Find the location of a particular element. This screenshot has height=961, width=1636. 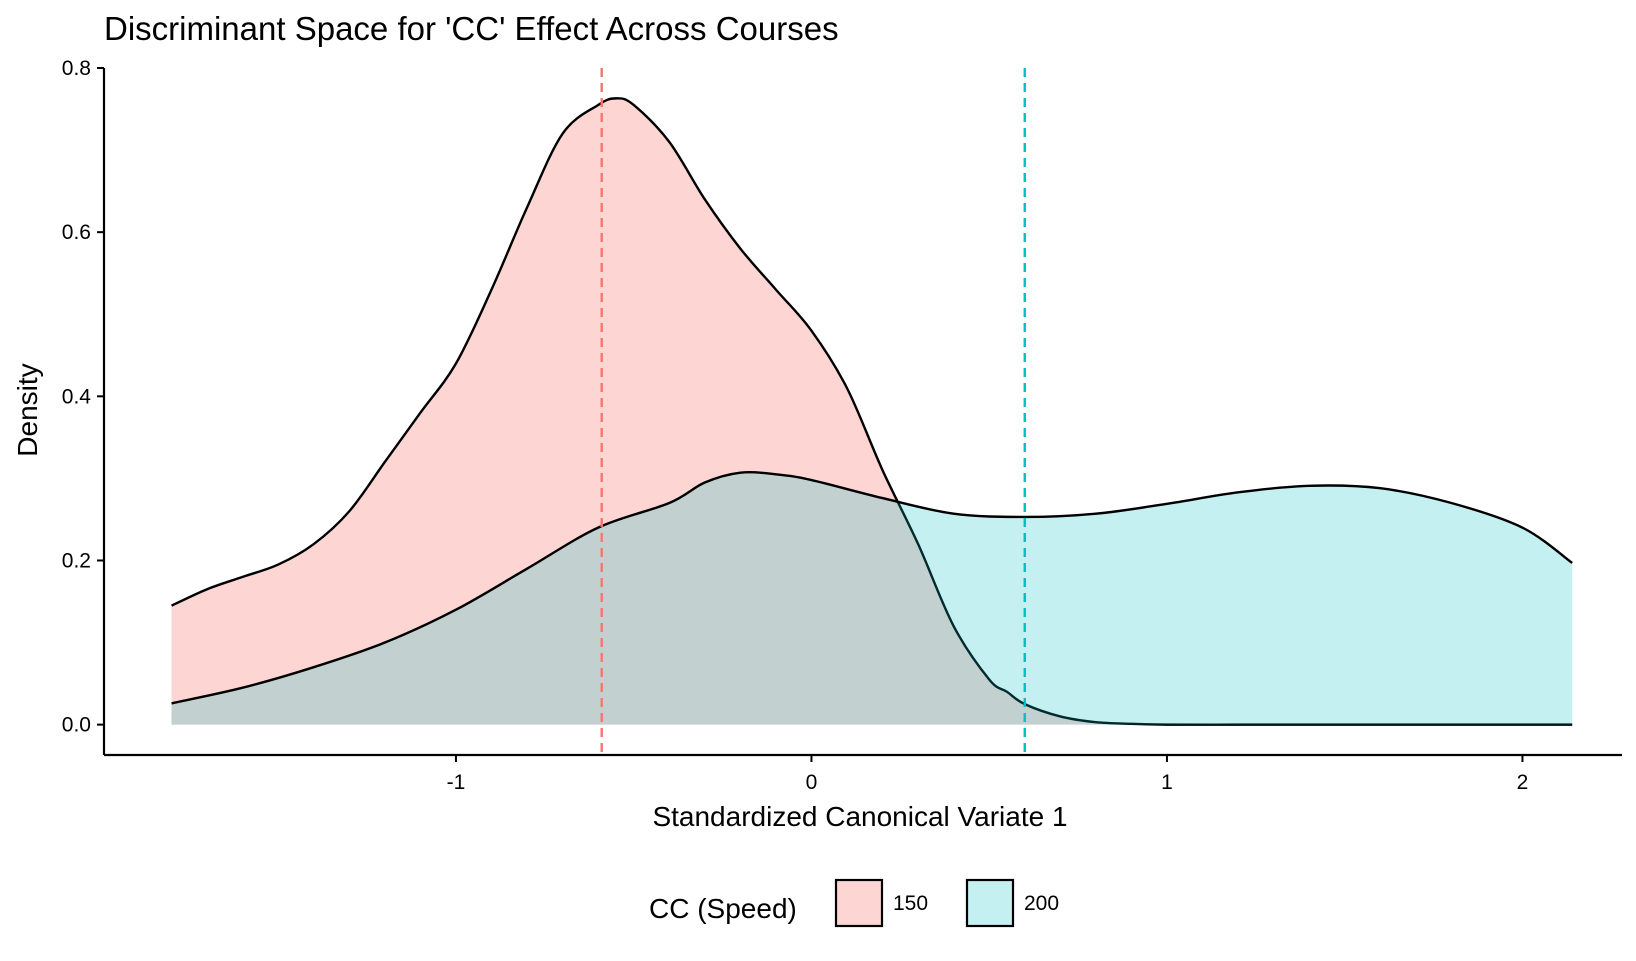

legend-label-200: 200 is located at coordinates (1041, 903).